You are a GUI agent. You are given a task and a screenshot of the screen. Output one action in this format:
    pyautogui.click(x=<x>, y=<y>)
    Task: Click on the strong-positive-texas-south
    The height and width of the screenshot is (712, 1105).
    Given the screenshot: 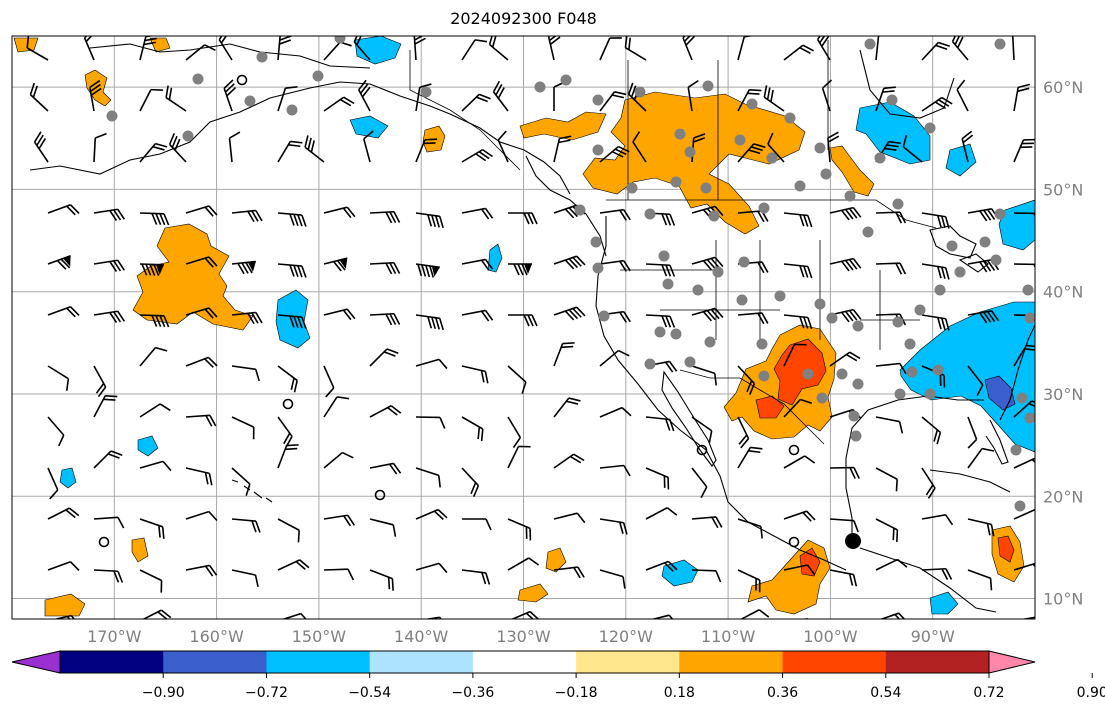 What is the action you would take?
    pyautogui.click(x=770, y=407)
    